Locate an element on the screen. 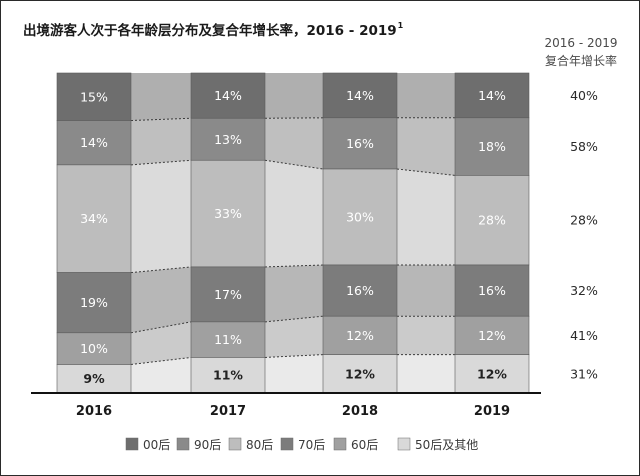 The image size is (640, 476). x-tick-label: 2016 is located at coordinates (94, 411).